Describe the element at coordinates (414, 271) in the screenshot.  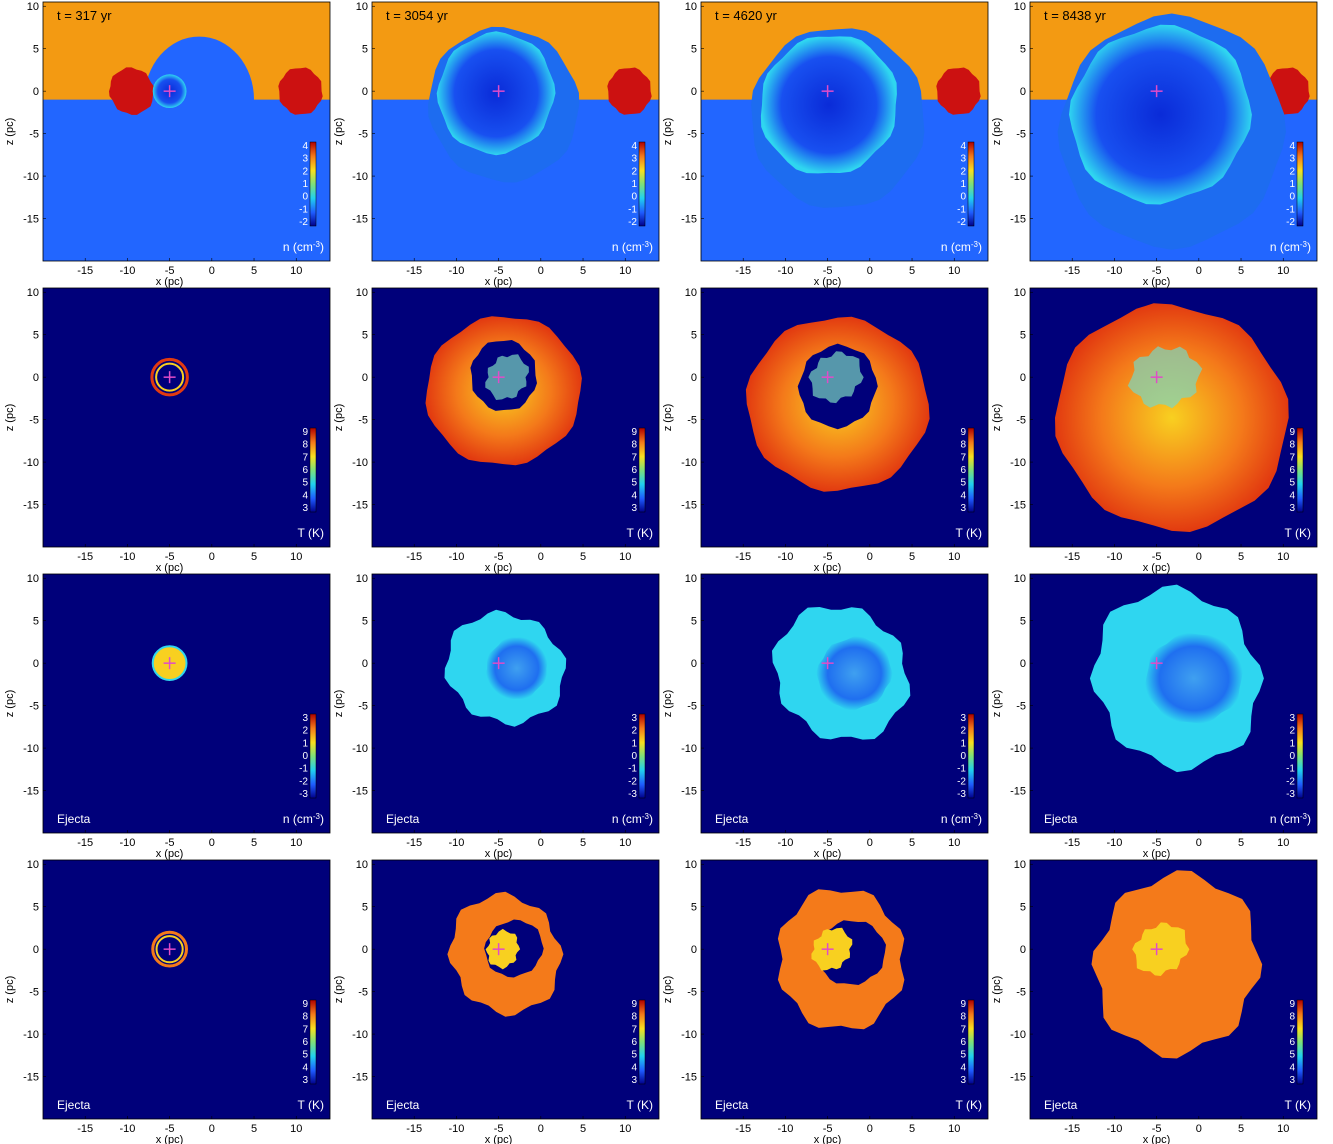
I see `x-tick-label: -15` at that location.